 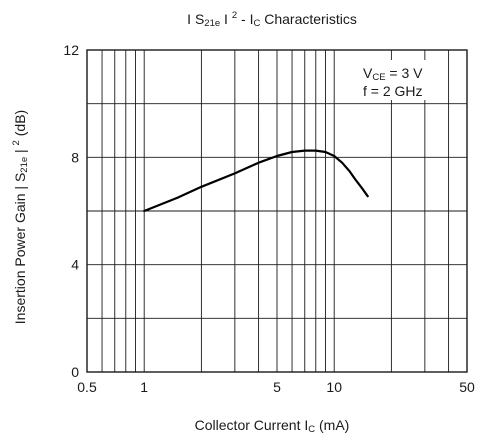 I want to click on annotation-box: VCE = 3 V f = 2 GHz, so click(x=402, y=80).